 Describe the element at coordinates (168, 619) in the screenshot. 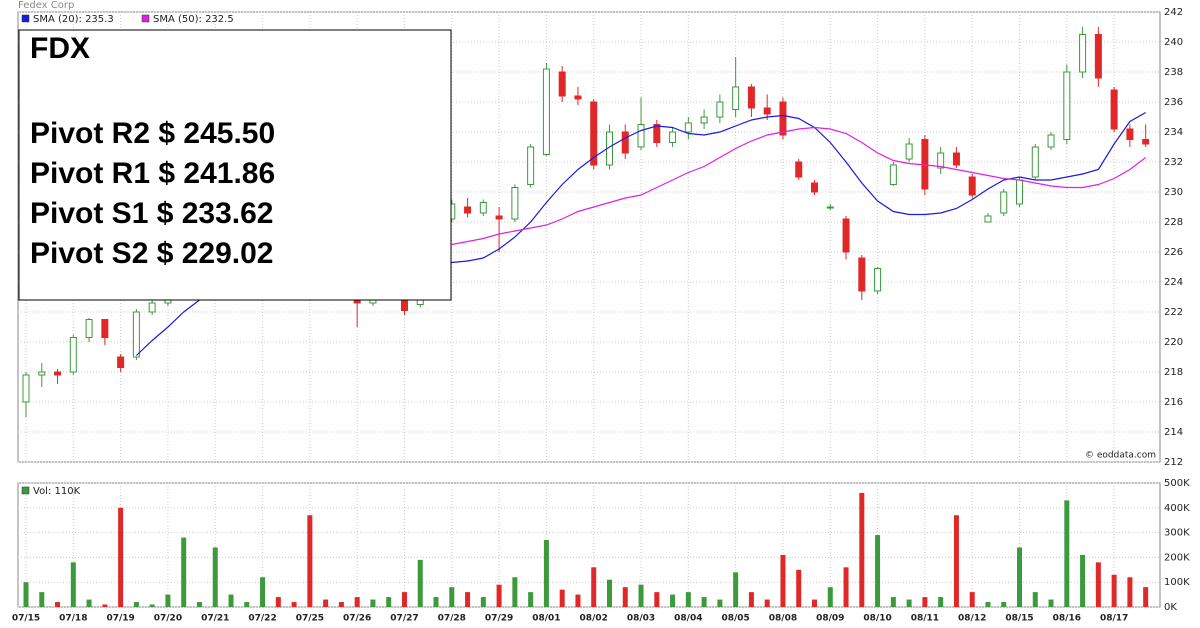

I see `x-tick-label: 07/20` at that location.